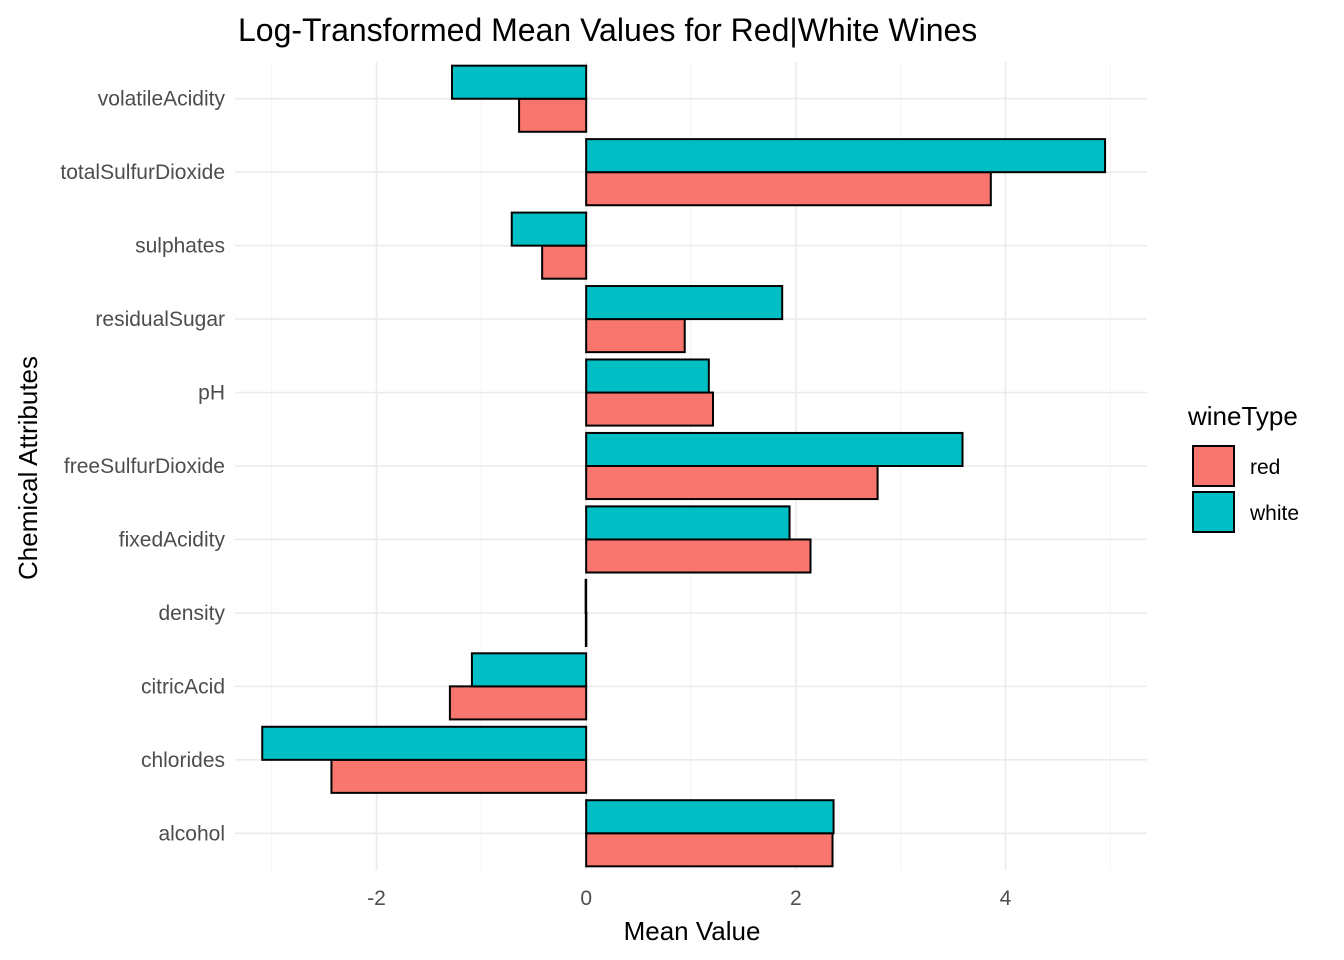 Image resolution: width=1344 pixels, height=960 pixels. What do you see at coordinates (1213, 512) in the screenshot?
I see `legend-key-white` at bounding box center [1213, 512].